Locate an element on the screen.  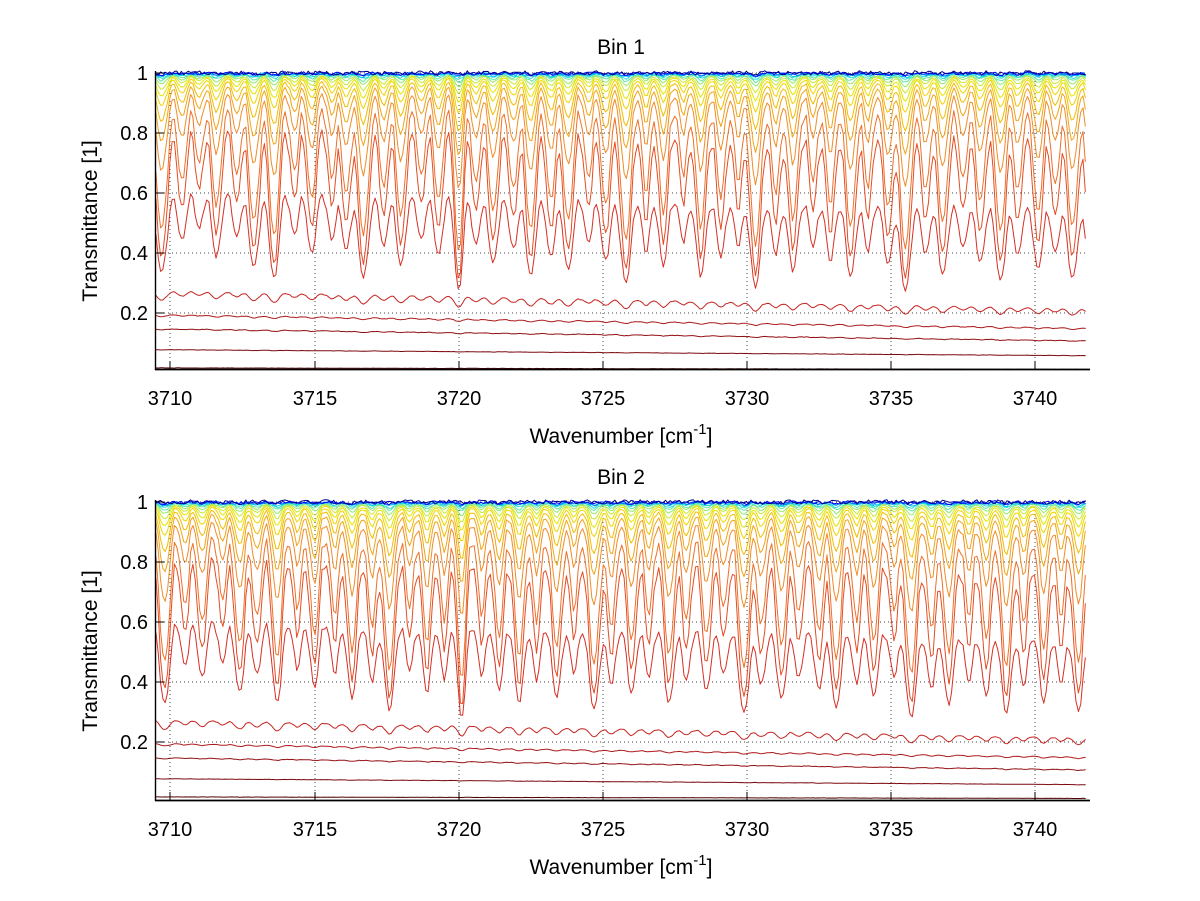
bin2-ytick-labels: 1 0.8 0.6 0.4 0.2 is located at coordinates (134, 623).